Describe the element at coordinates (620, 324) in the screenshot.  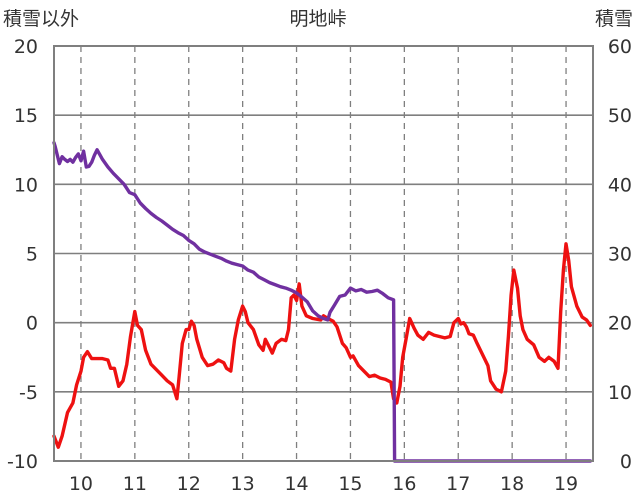
I see `y-right-tick-label: 20` at that location.